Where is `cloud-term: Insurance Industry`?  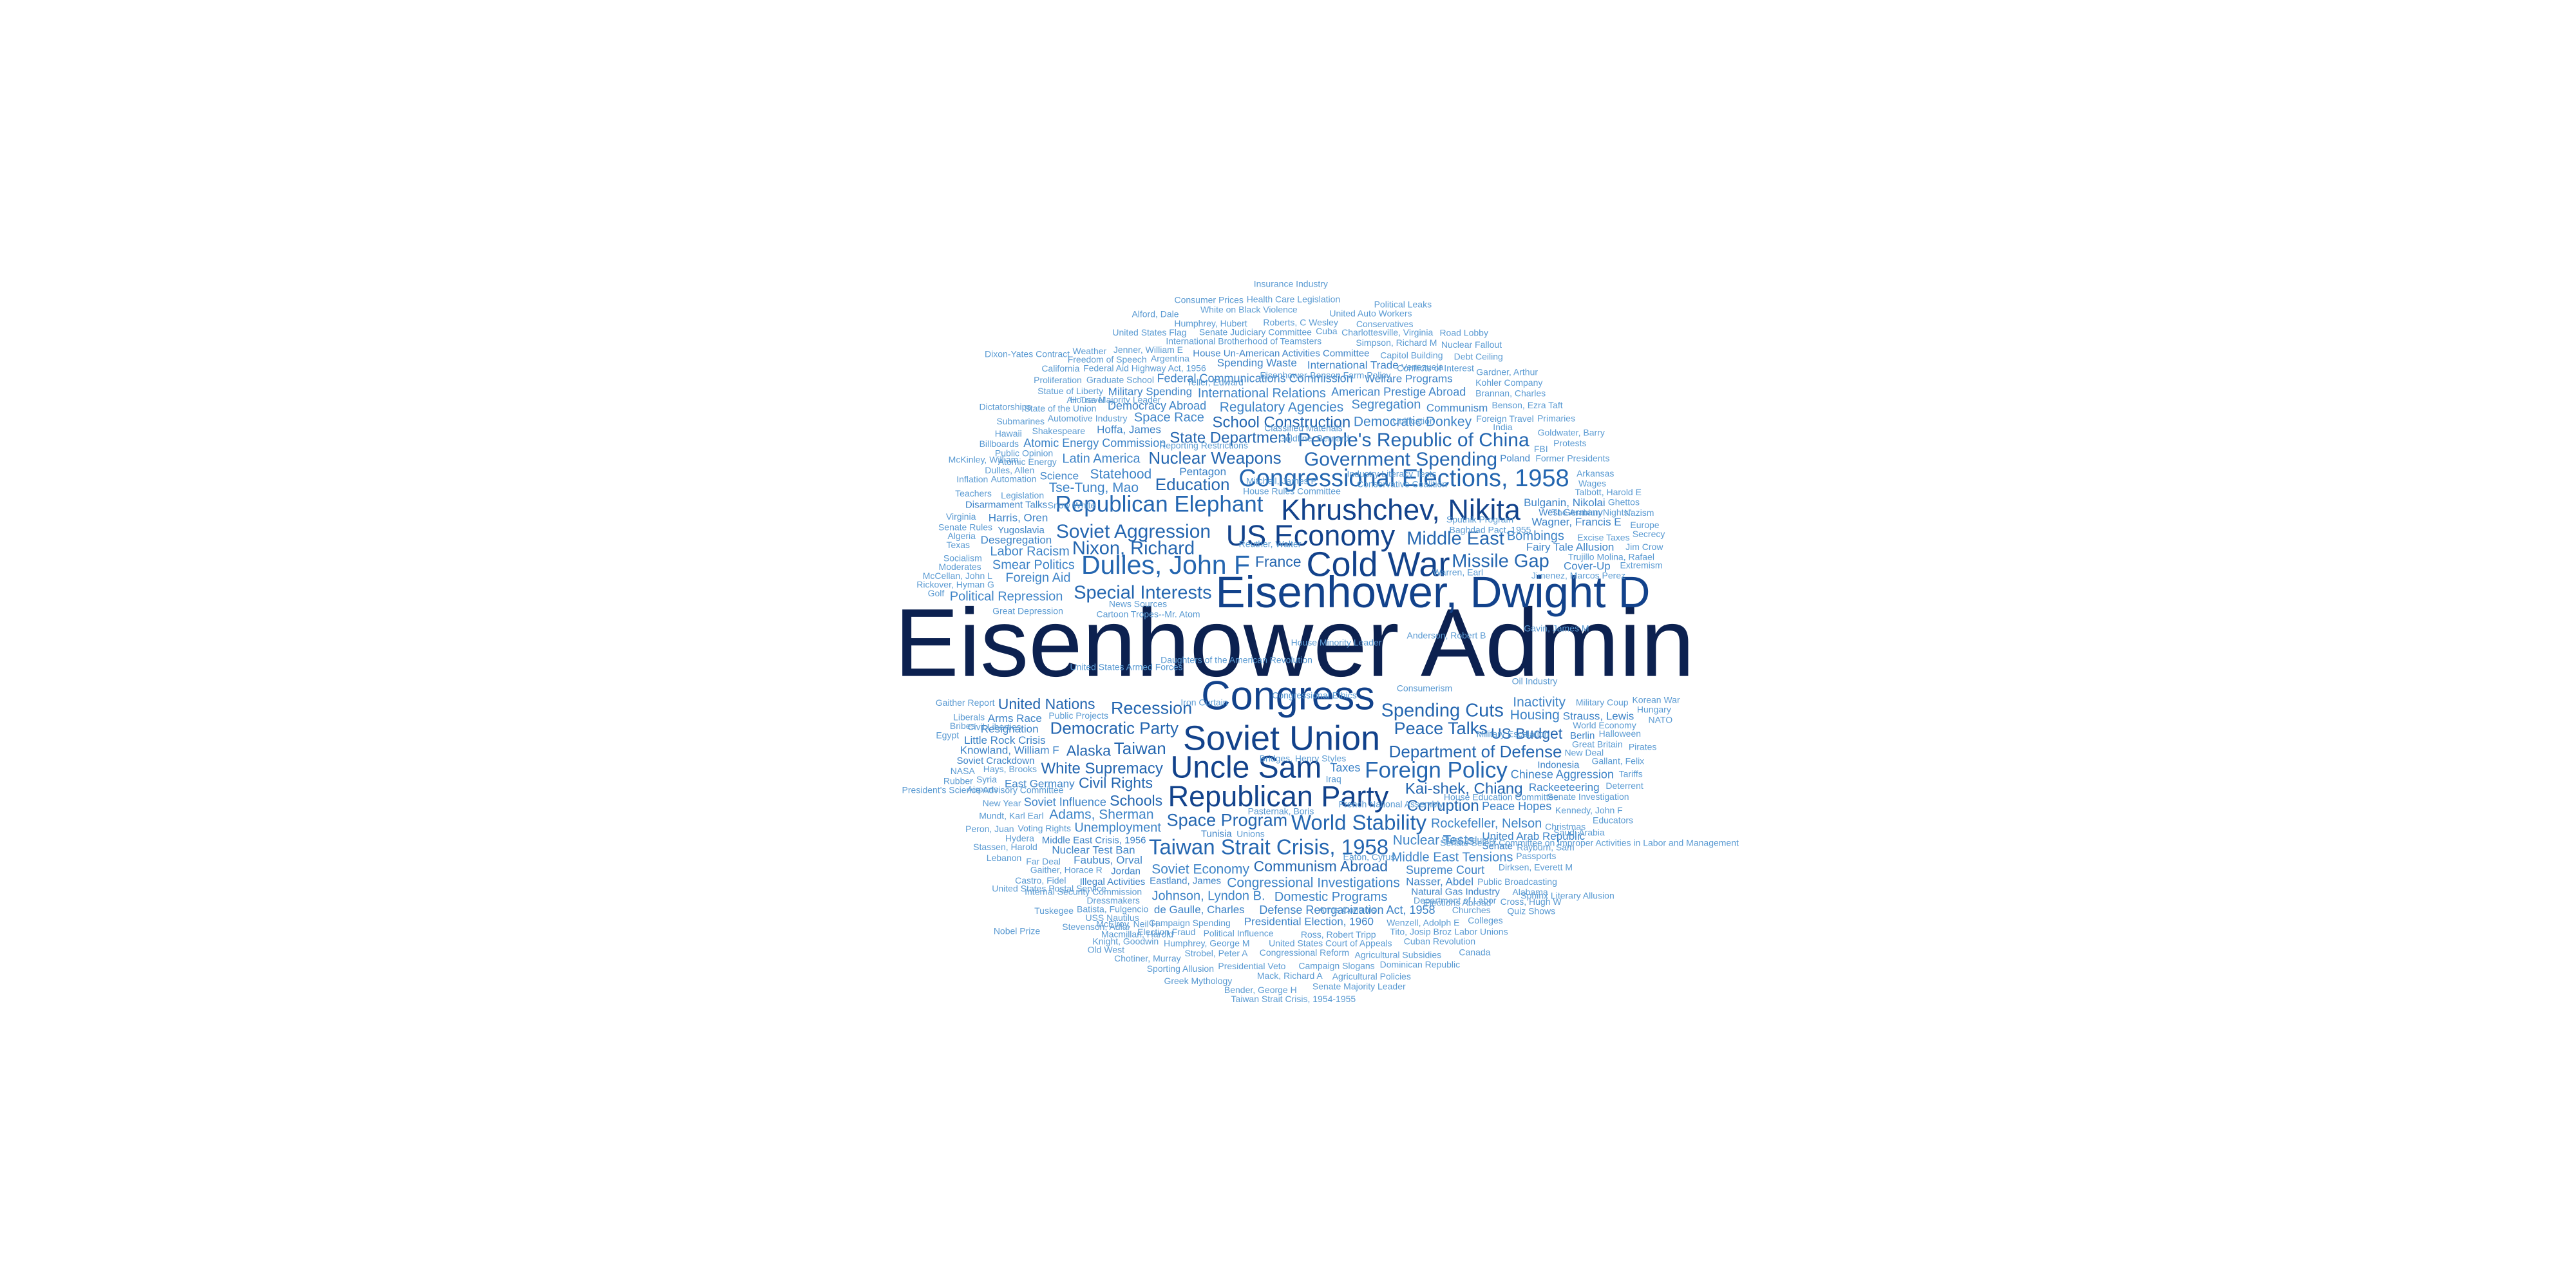
cloud-term: Insurance Industry is located at coordinates (1291, 284).